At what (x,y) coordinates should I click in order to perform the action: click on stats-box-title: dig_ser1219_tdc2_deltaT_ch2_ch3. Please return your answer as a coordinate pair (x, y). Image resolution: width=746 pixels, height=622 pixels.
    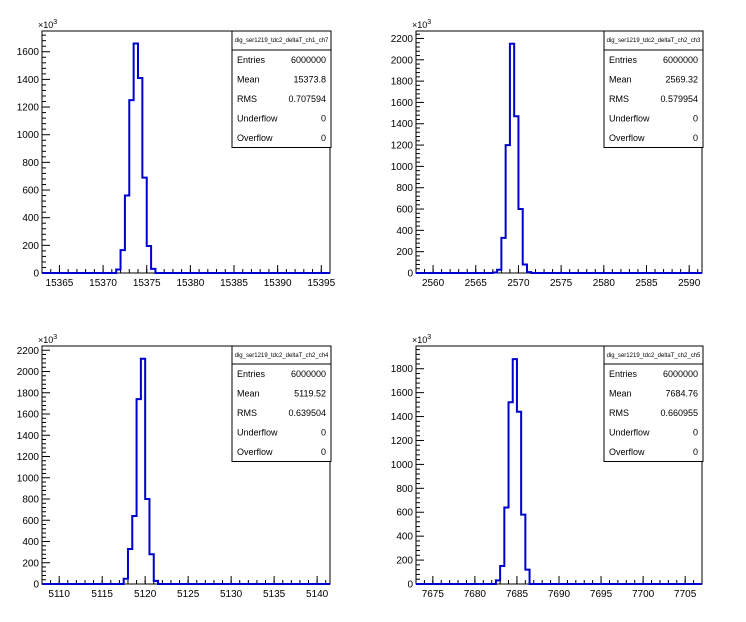
    Looking at the image, I should click on (654, 41).